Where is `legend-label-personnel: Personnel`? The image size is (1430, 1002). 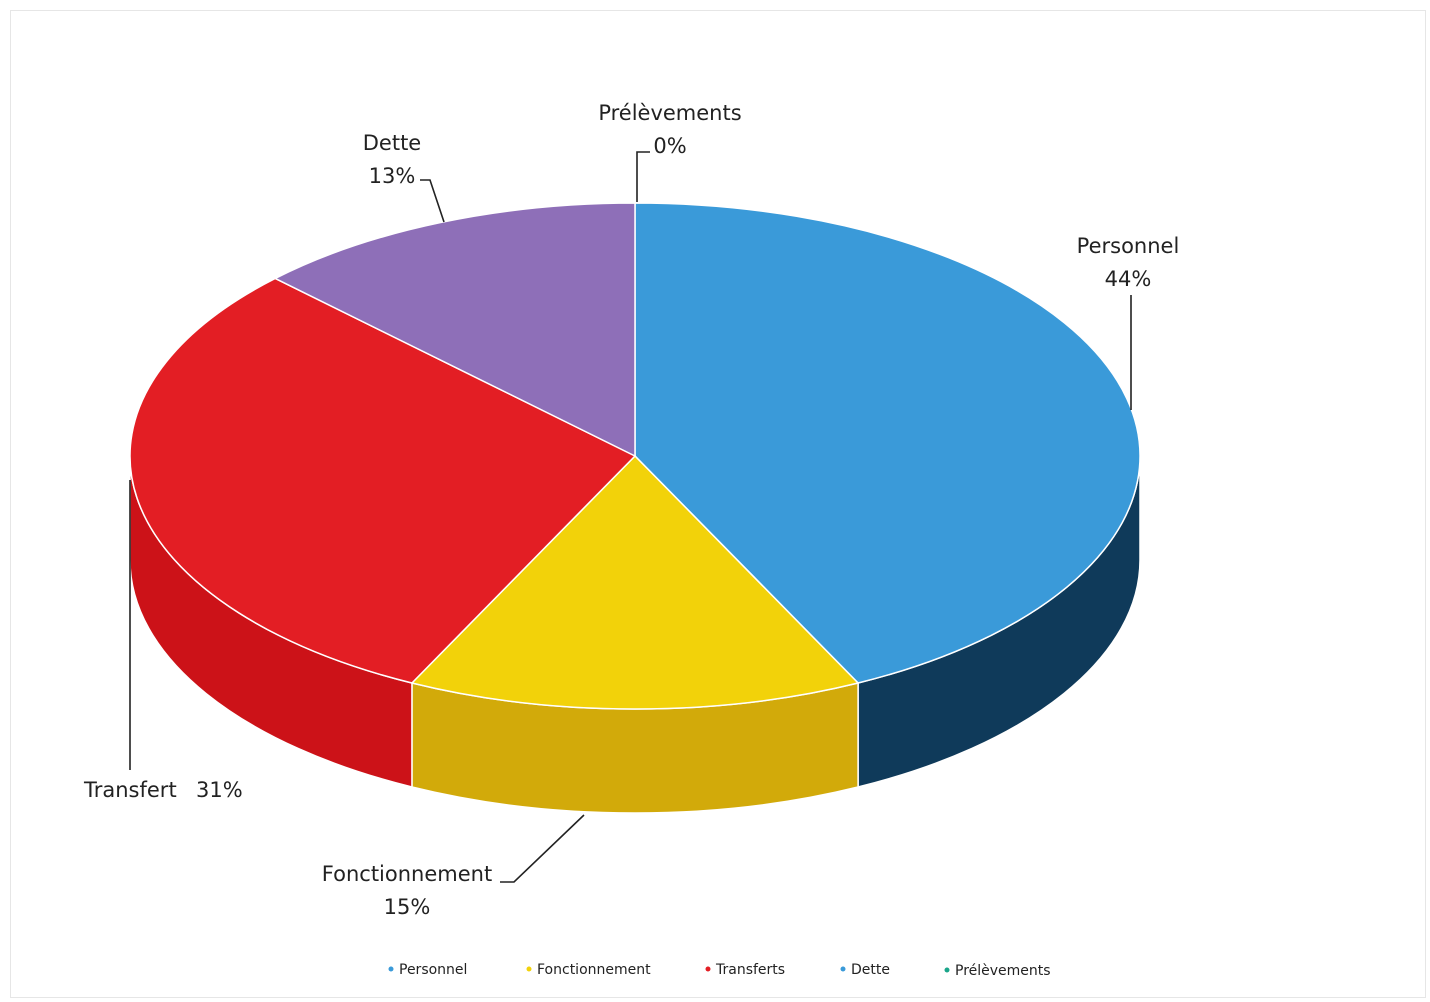 legend-label-personnel: Personnel is located at coordinates (433, 970).